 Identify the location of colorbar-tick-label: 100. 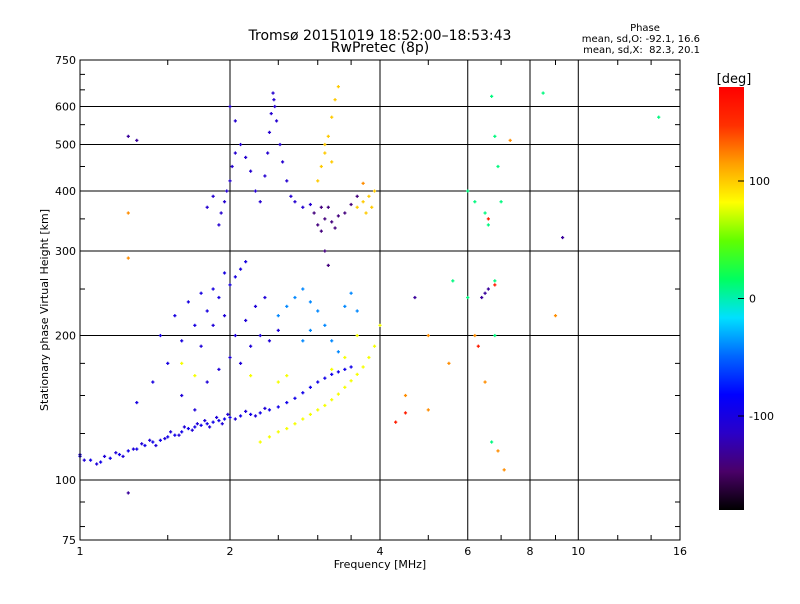
(759, 181).